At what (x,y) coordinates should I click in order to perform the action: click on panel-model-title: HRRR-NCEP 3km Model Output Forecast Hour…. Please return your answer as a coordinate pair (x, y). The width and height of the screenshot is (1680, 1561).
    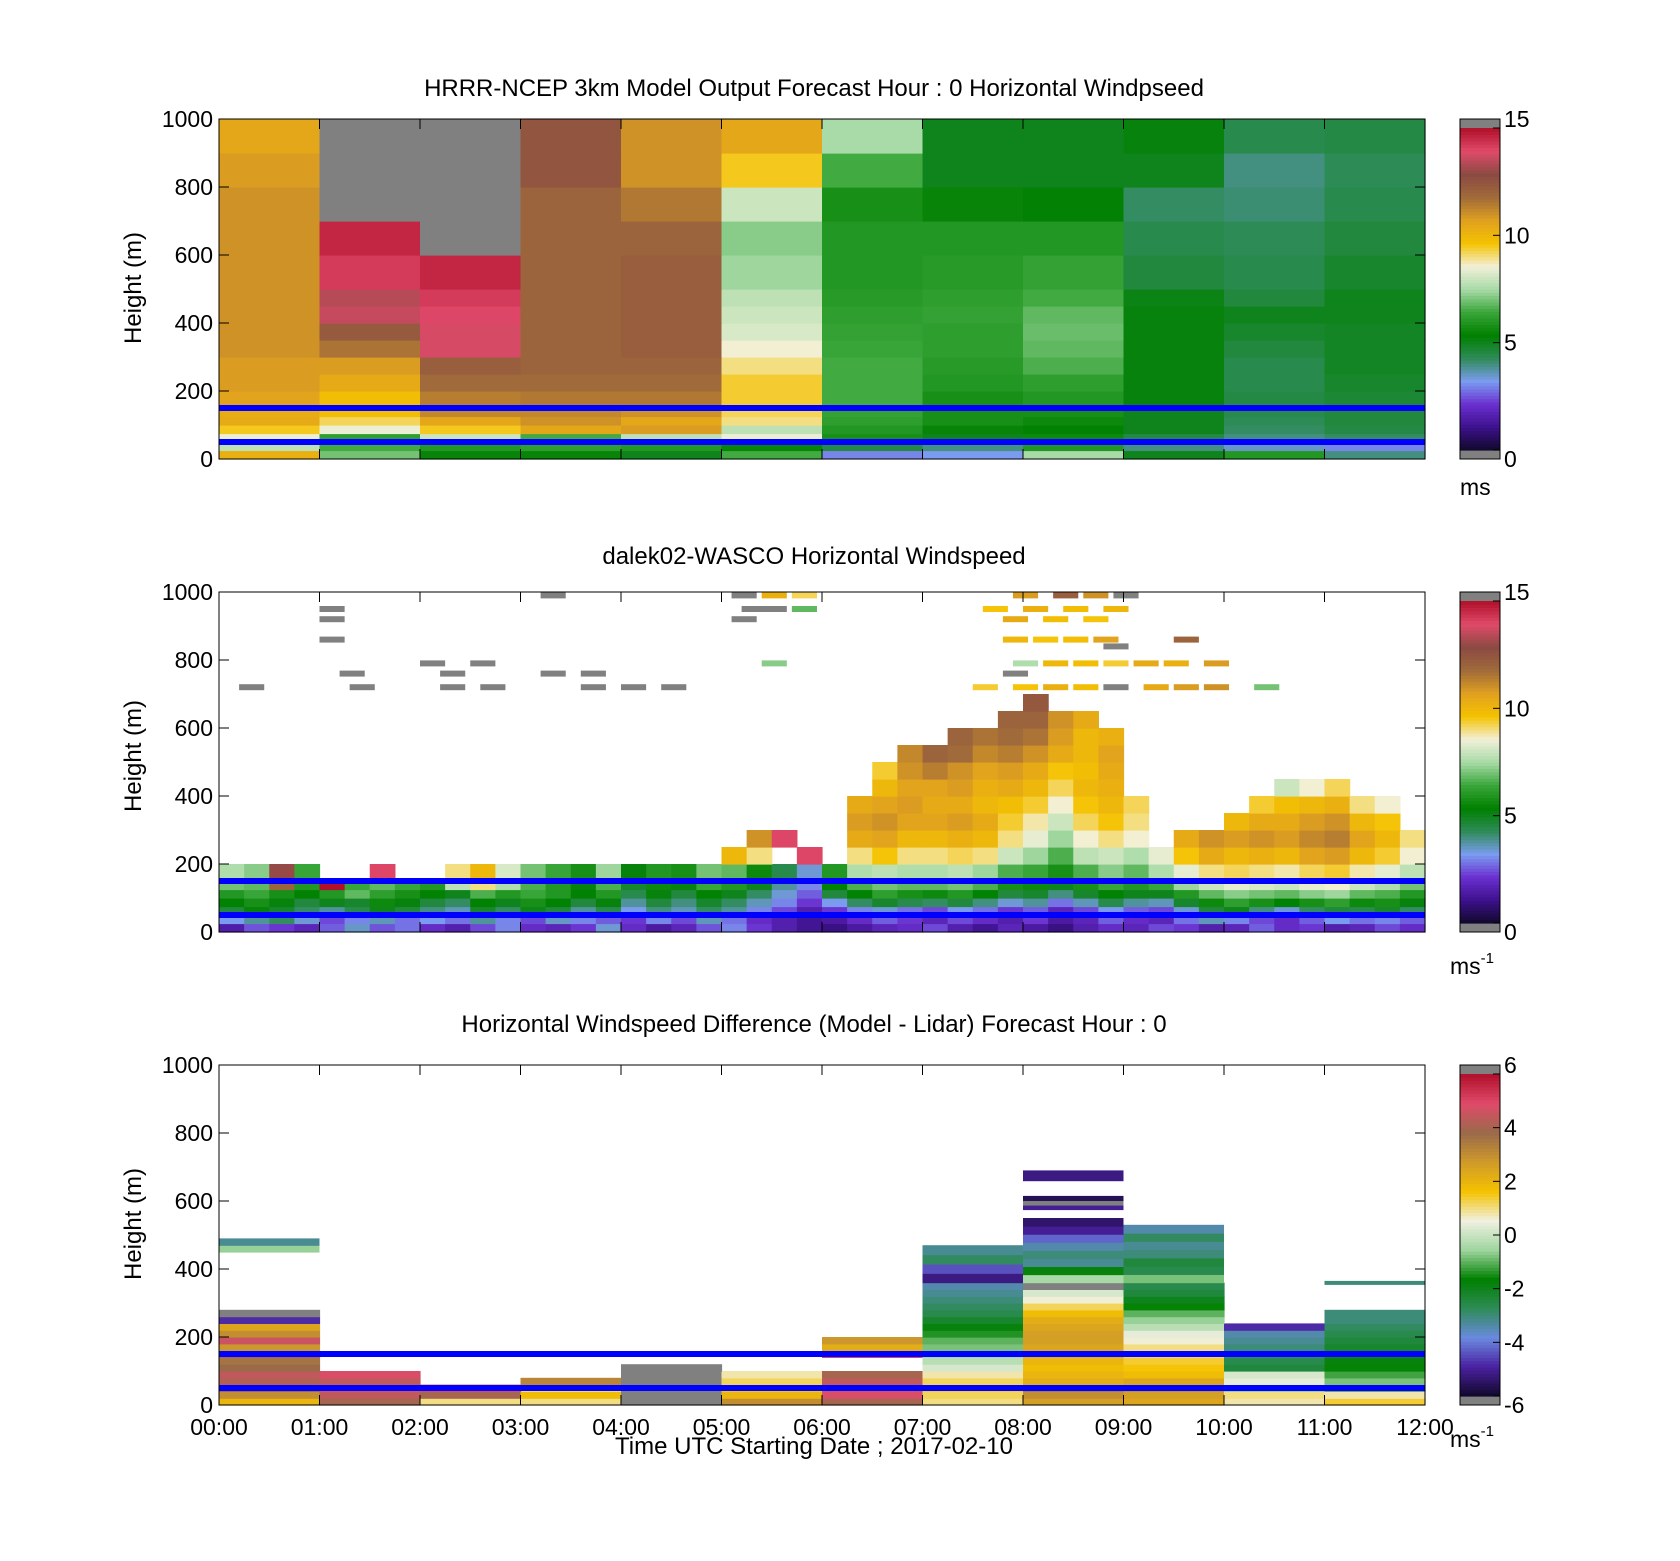
    Looking at the image, I should click on (814, 88).